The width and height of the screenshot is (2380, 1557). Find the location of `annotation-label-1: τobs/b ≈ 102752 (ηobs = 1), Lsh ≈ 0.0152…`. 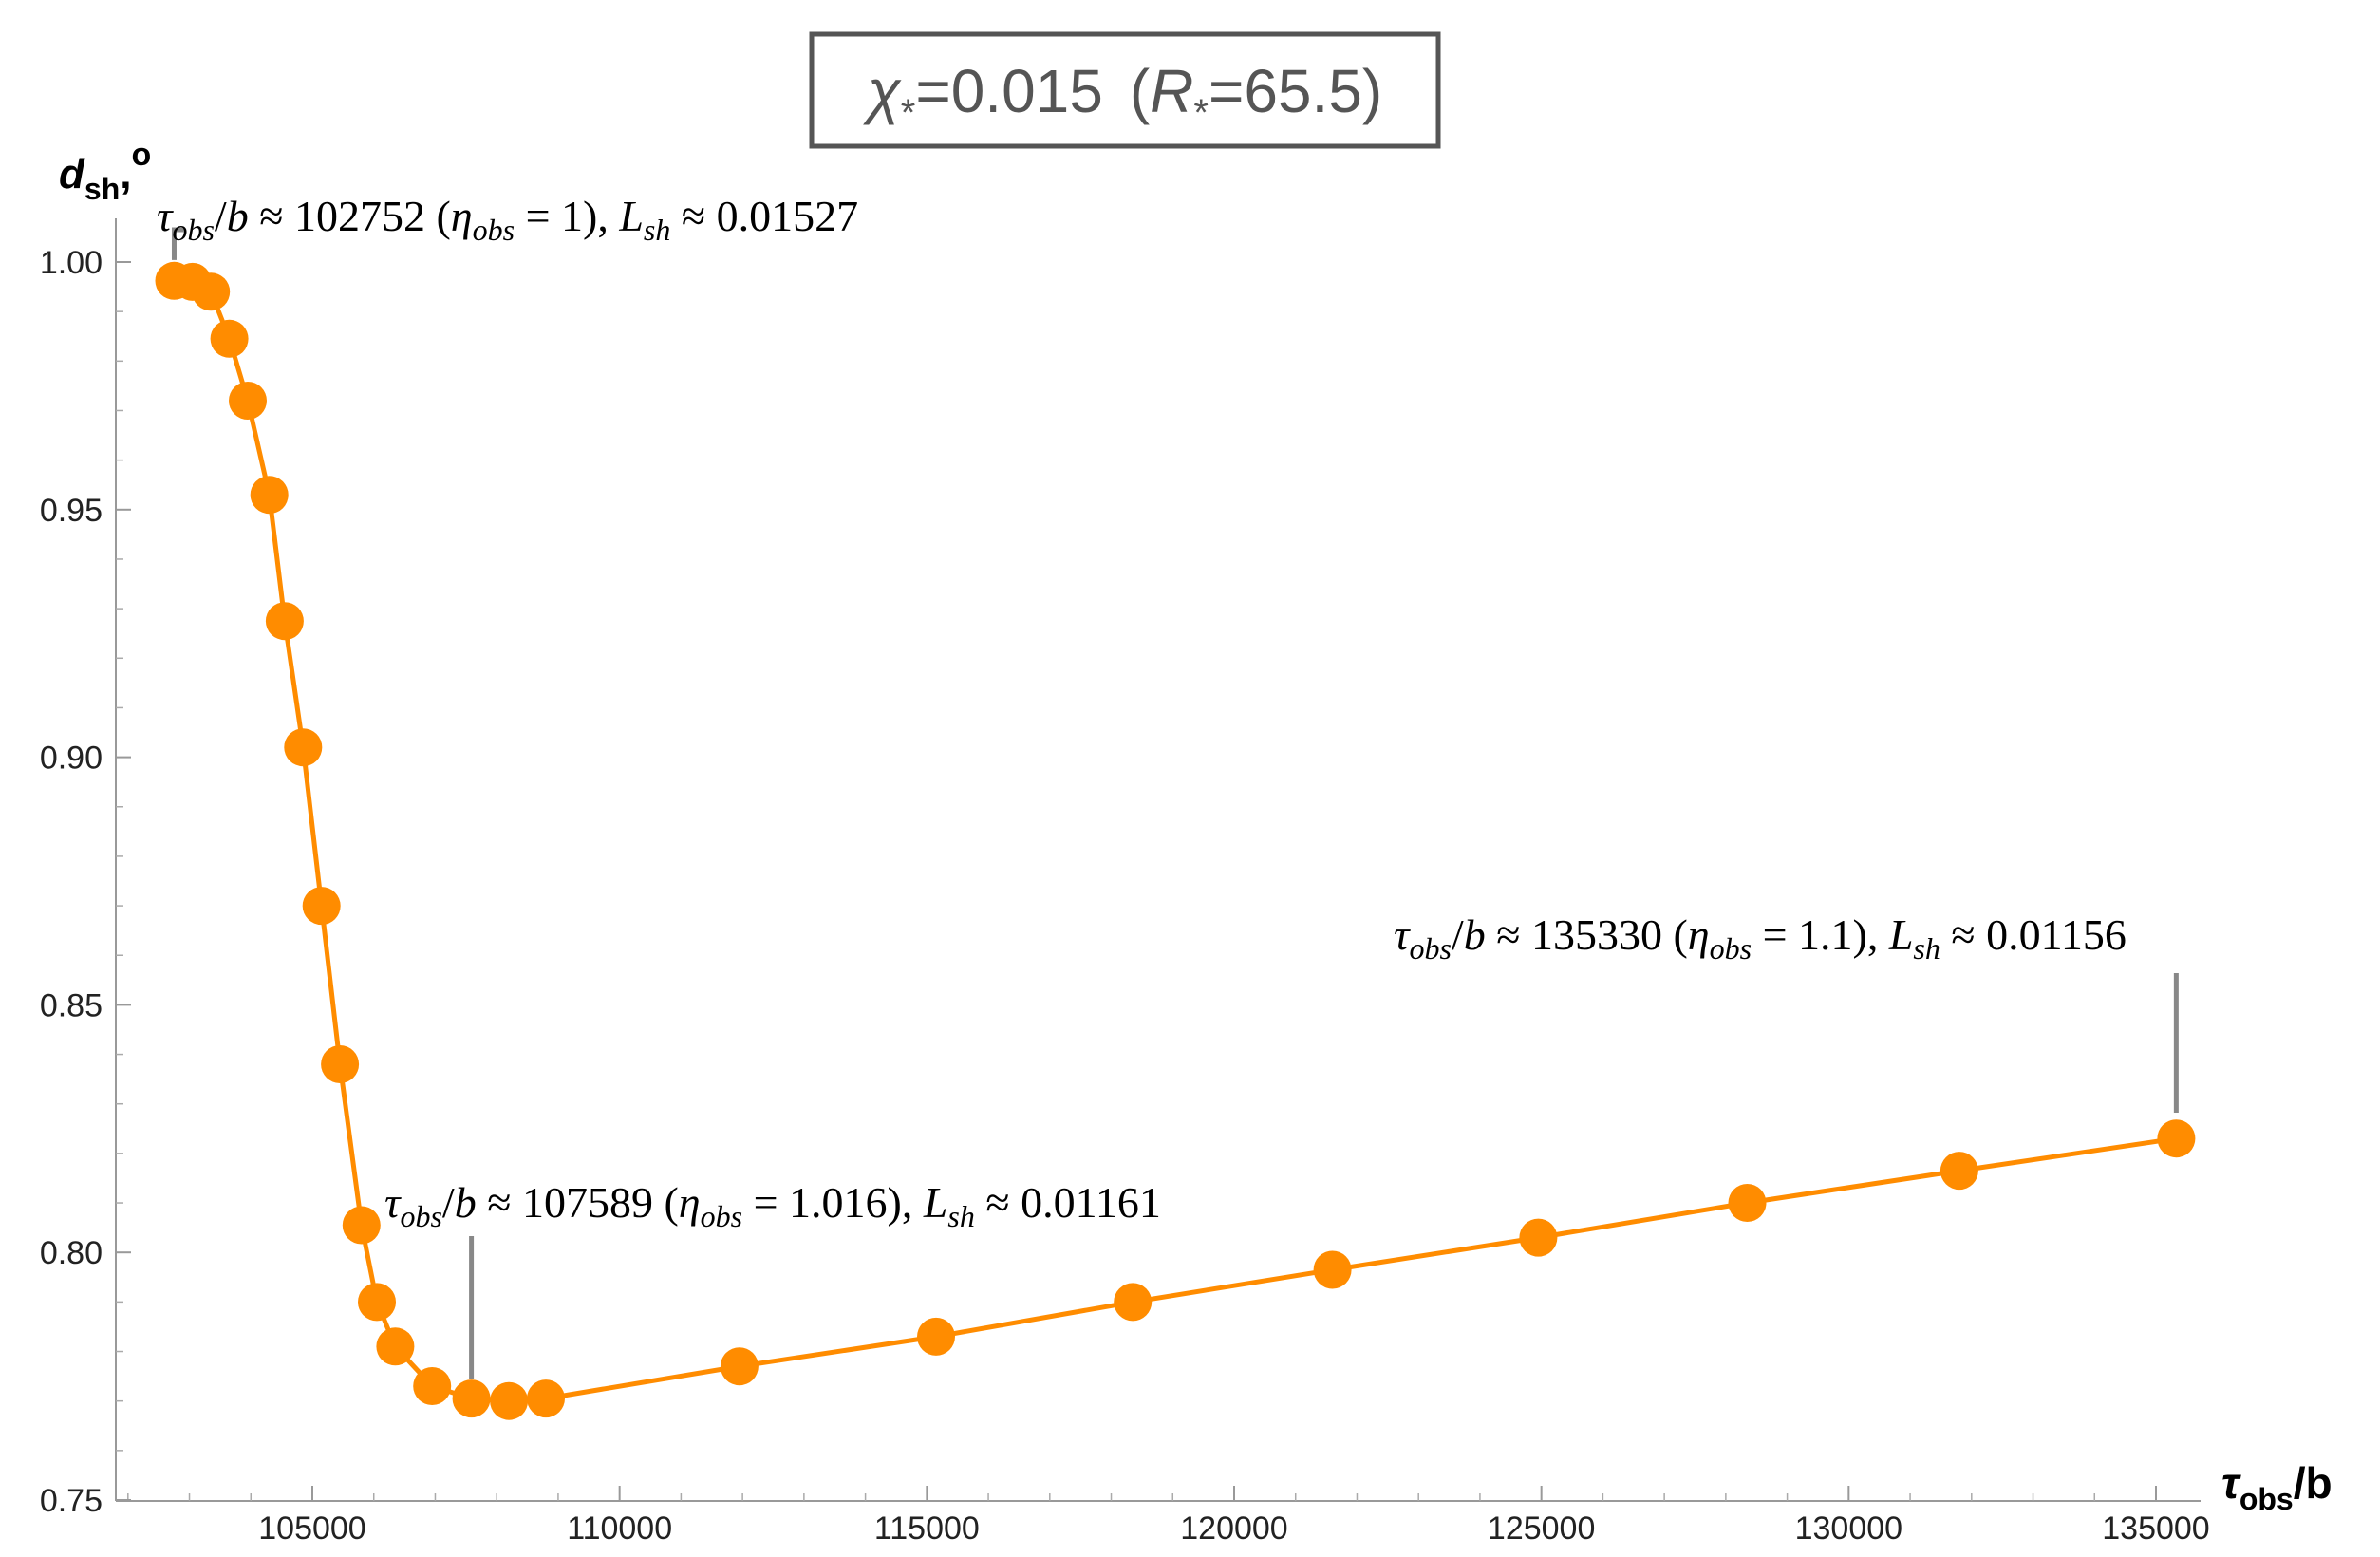

annotation-label-1: τobs/b ≈ 102752 (ηobs = 1), Lsh ≈ 0.0152… is located at coordinates (508, 219).